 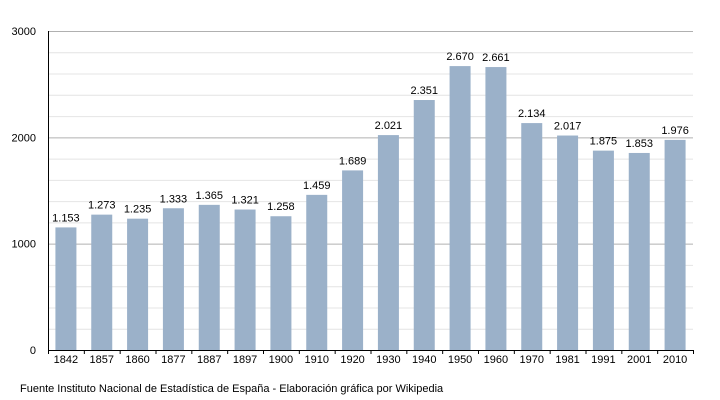 What do you see at coordinates (639, 144) in the screenshot?
I see `value-label: 1.853` at bounding box center [639, 144].